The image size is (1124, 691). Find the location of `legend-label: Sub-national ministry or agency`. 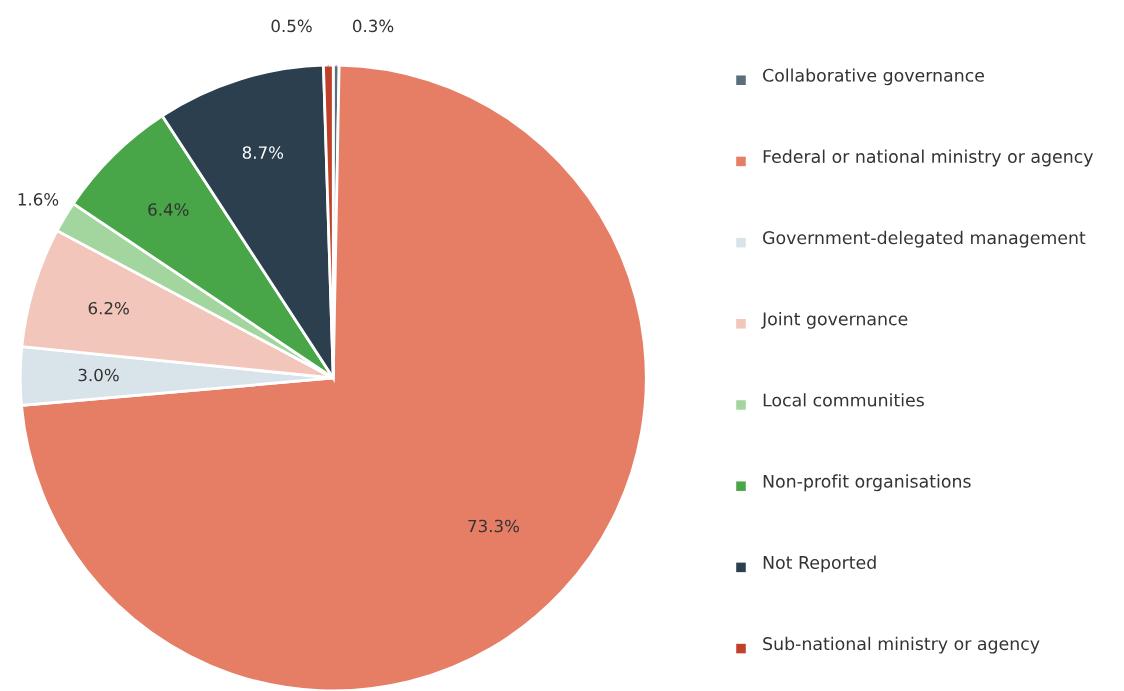

legend-label: Sub-national ministry or agency is located at coordinates (901, 645).